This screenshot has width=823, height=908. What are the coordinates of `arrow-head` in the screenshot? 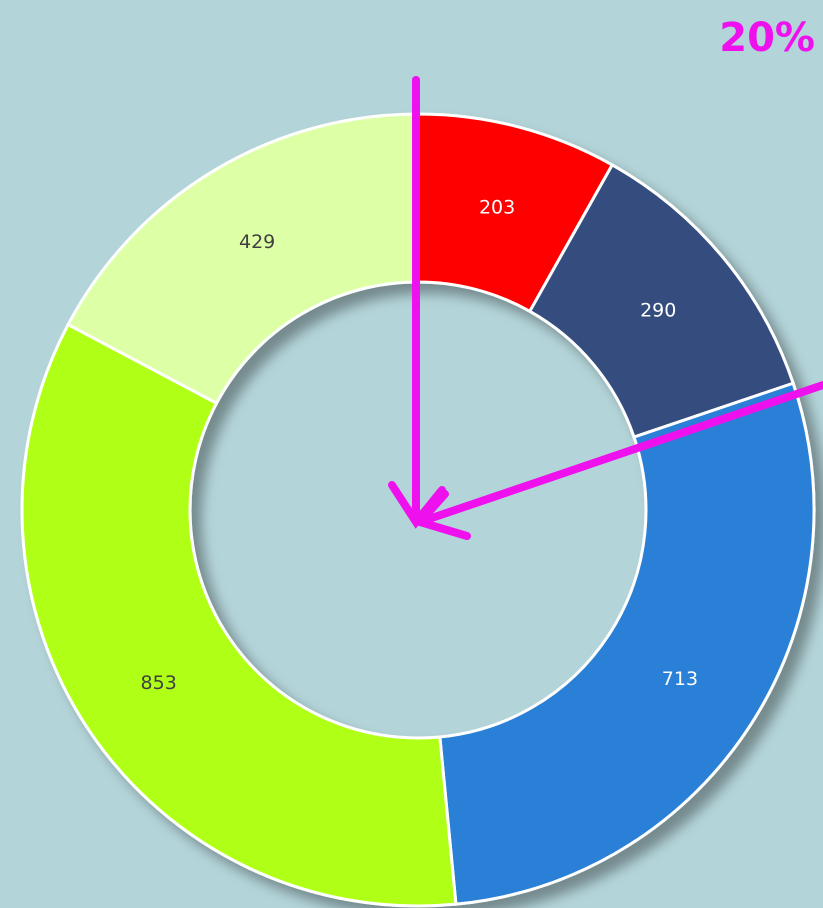 It's located at (441, 515).